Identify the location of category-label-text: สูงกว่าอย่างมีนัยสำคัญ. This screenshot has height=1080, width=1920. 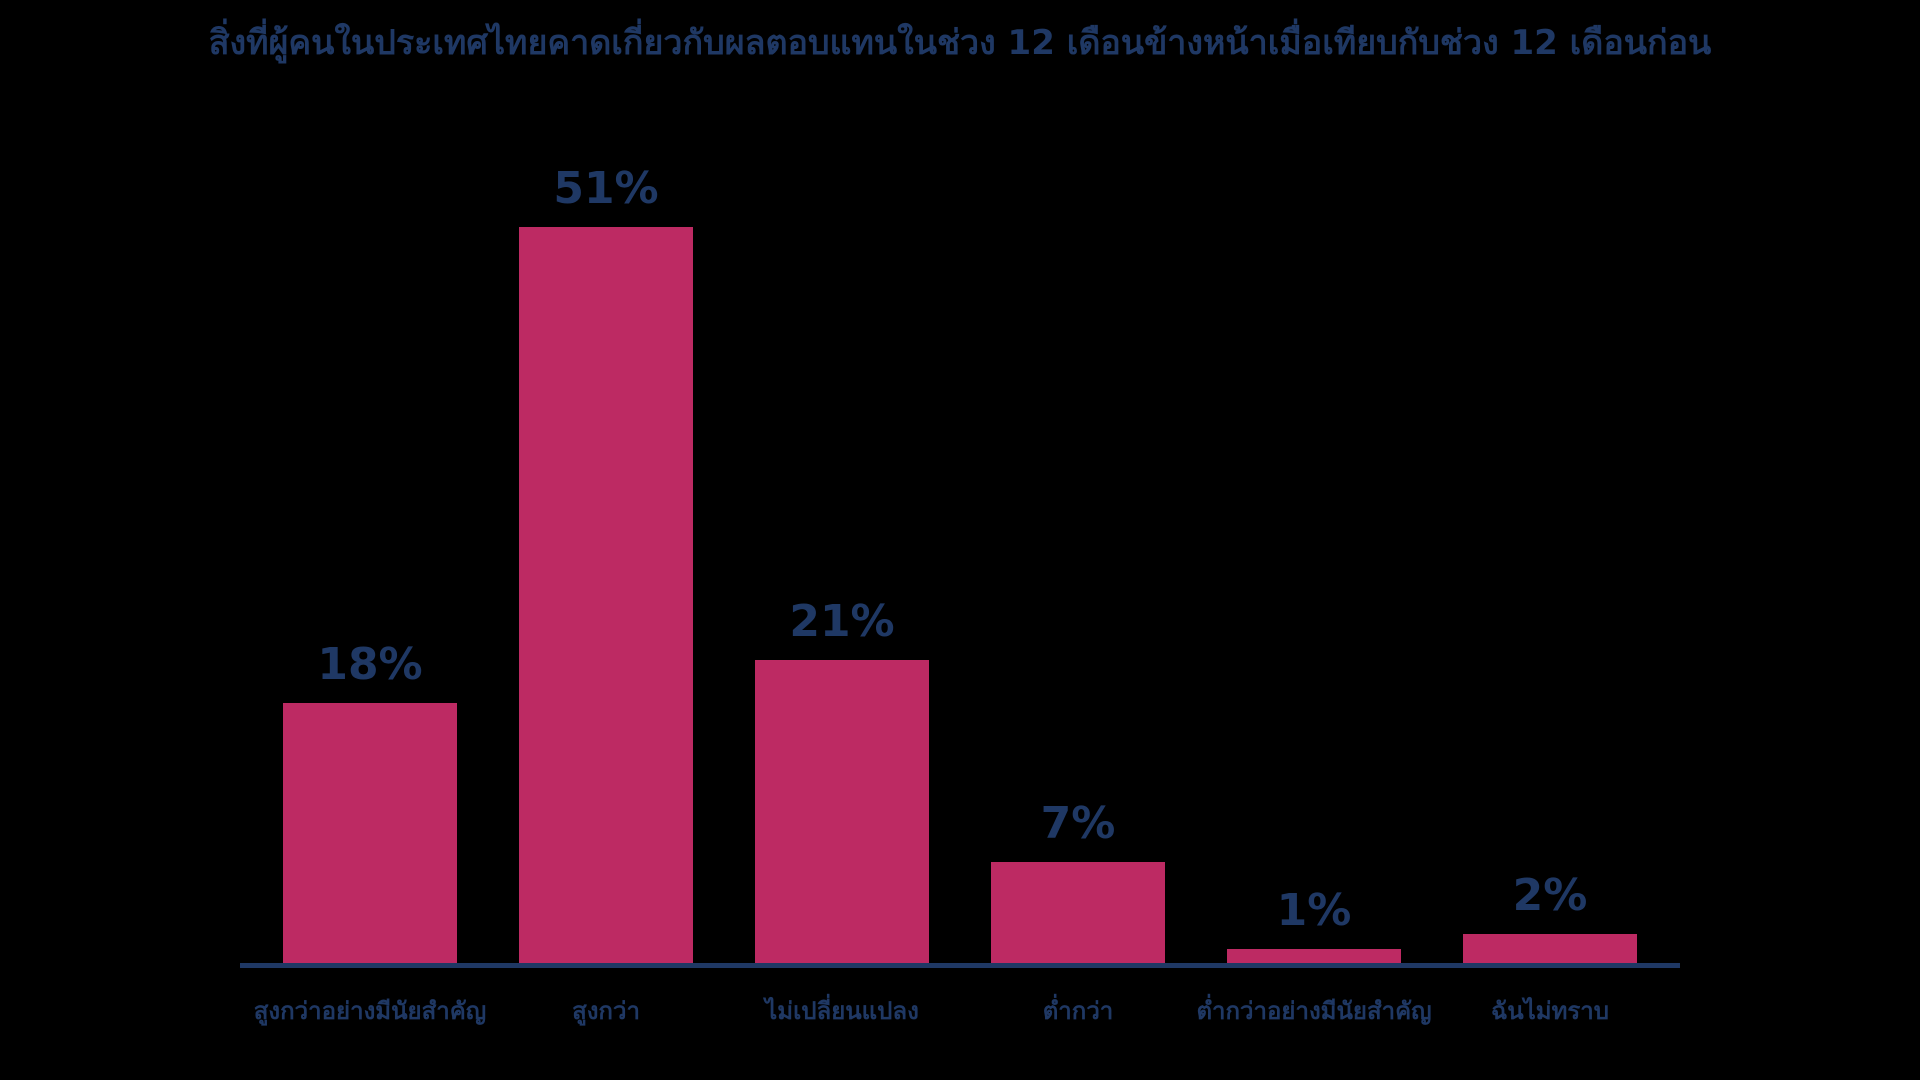
(370, 1011).